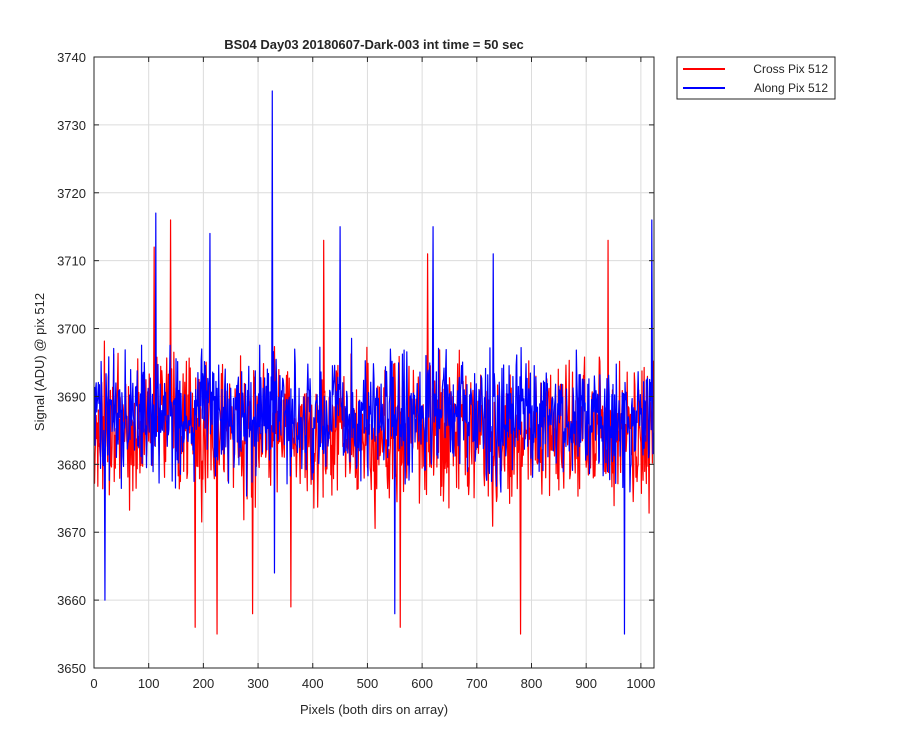  I want to click on y-axis-label: Signal (ADU) @ pix 512, so click(39, 362).